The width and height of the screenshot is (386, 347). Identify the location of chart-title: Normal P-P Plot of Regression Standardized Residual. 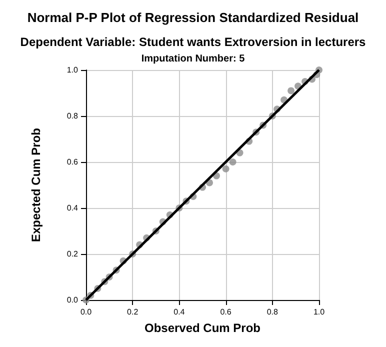
(193, 17).